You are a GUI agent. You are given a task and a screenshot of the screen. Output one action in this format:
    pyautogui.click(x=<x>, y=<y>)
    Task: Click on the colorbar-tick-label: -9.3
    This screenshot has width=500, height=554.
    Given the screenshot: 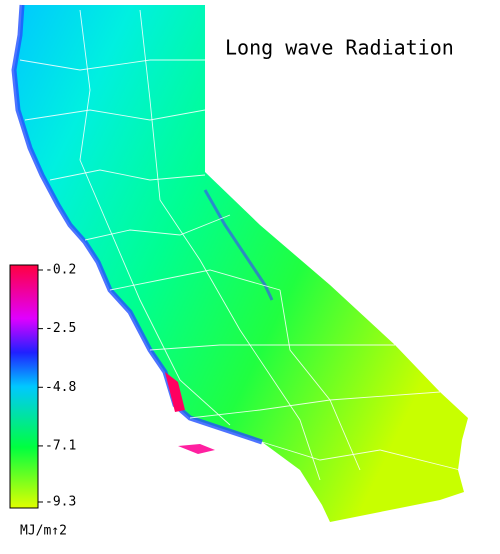 What is the action you would take?
    pyautogui.click(x=60, y=502)
    